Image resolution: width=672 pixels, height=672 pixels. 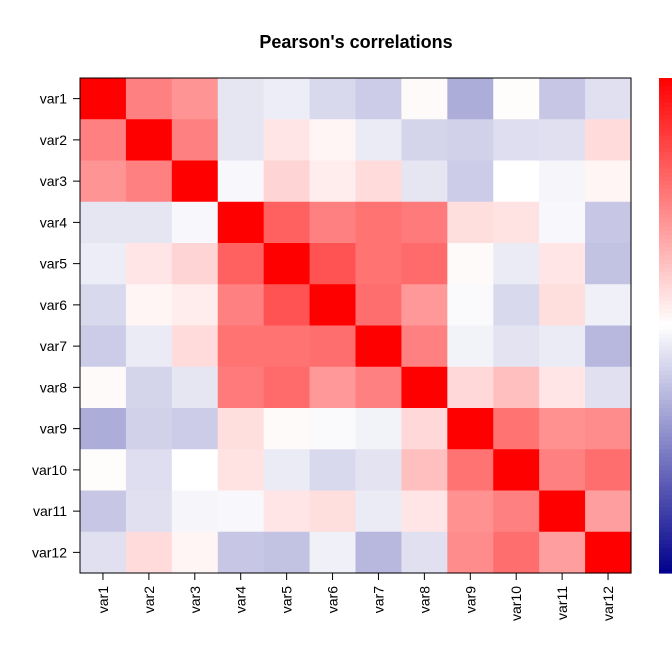 What do you see at coordinates (333, 264) in the screenshot?
I see `heatmap-cell-var5-var6` at bounding box center [333, 264].